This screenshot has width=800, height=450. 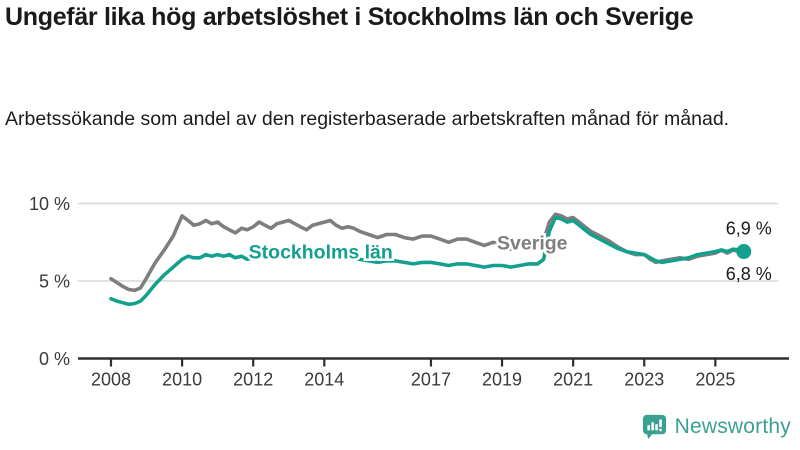 I want to click on series-end-value-label: 6,8 %, so click(x=749, y=274).